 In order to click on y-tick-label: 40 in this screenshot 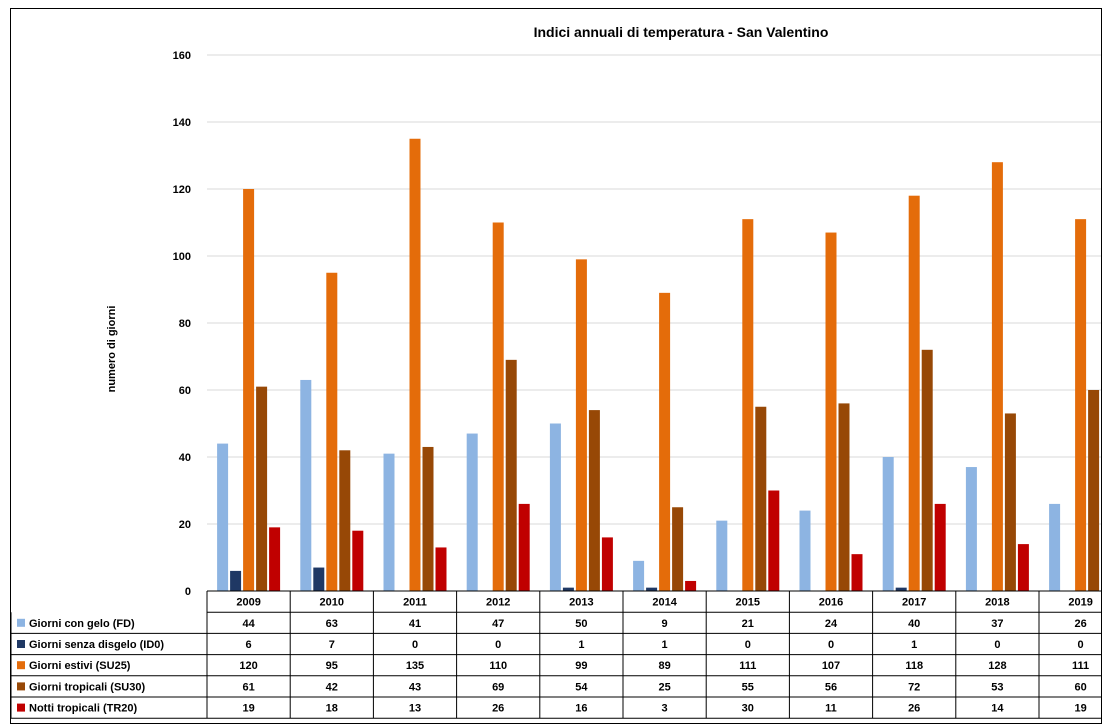, I will do `click(185, 458)`.